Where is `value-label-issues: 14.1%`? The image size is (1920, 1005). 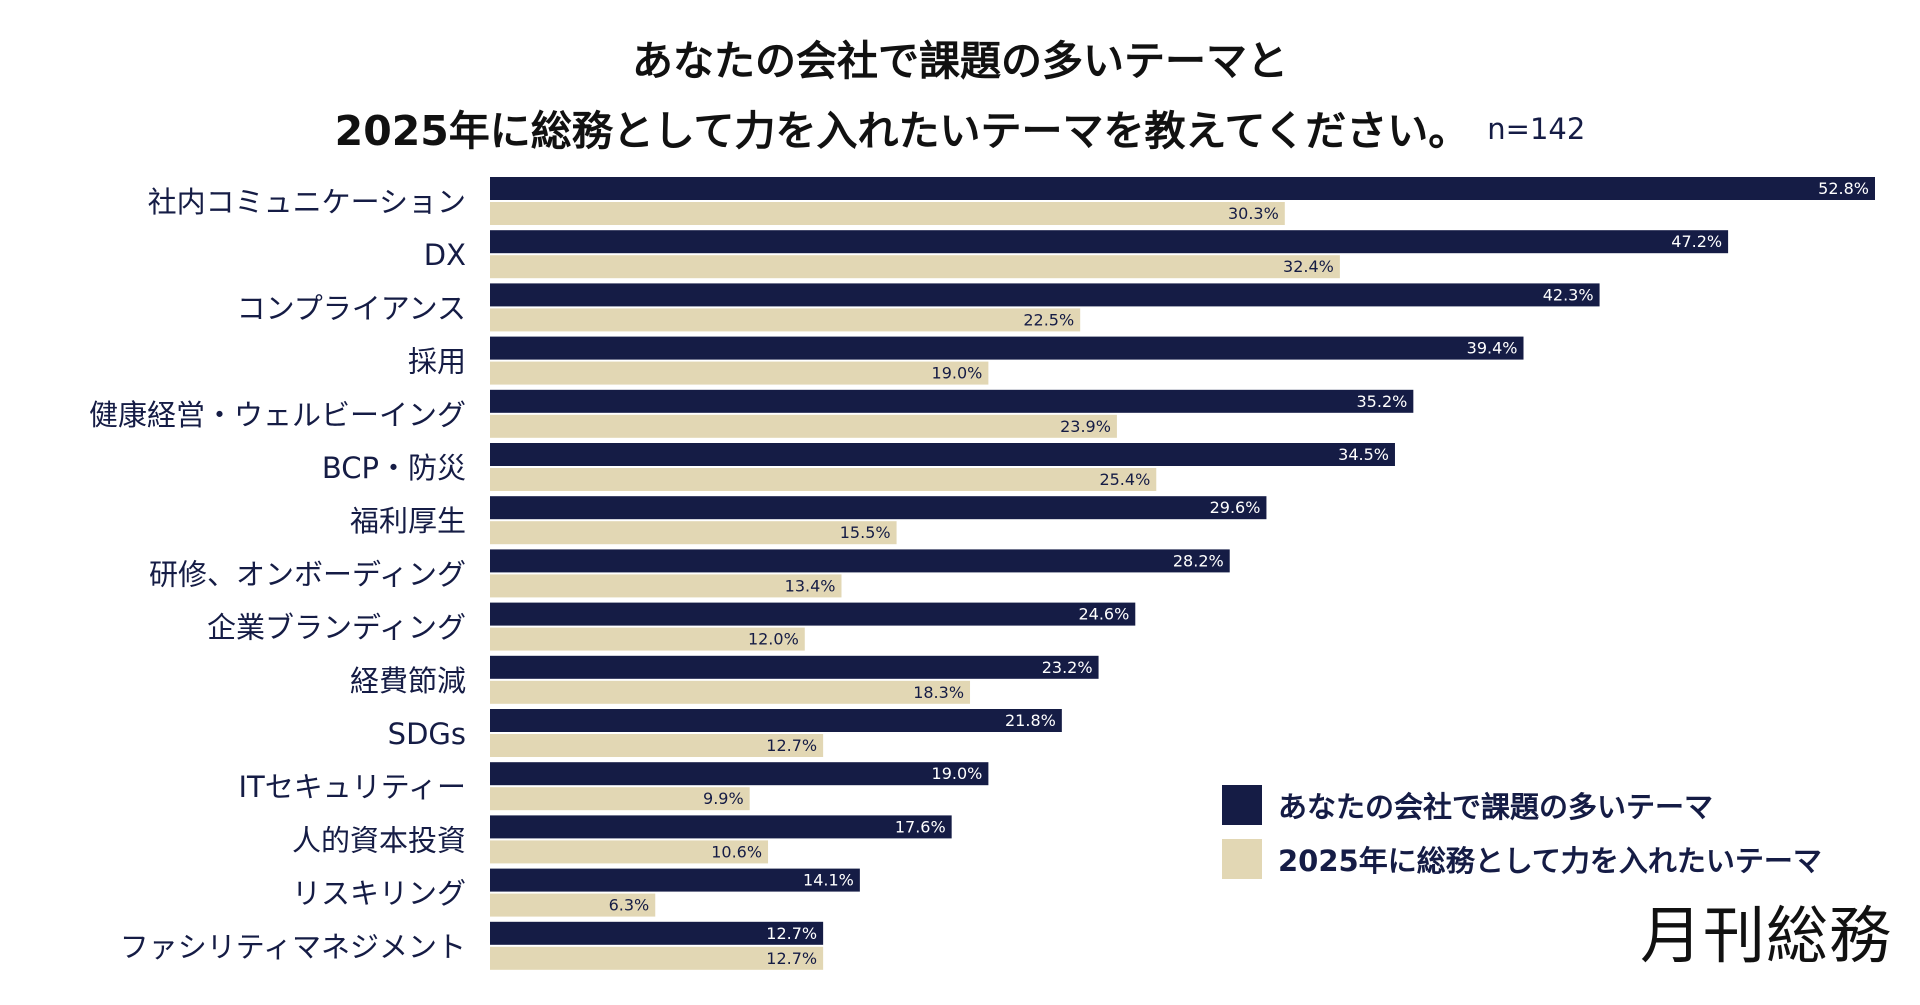 value-label-issues: 14.1% is located at coordinates (828, 880).